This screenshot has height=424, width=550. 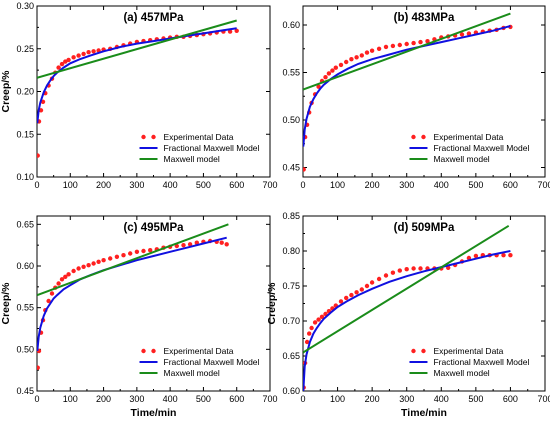 I want to click on y-tick-label: 0.75, so click(x=291, y=286).